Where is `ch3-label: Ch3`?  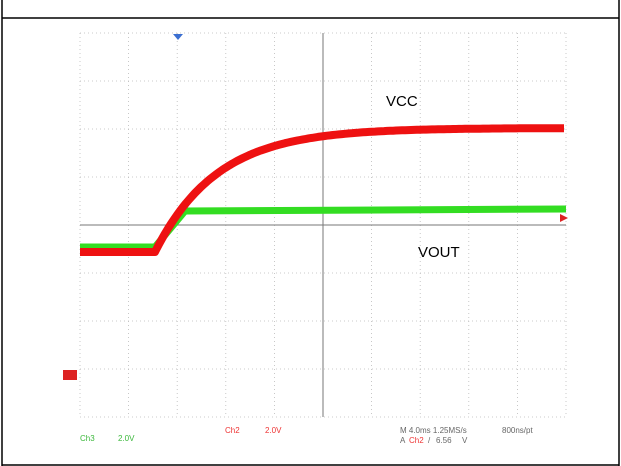
ch3-label: Ch3 is located at coordinates (87, 438).